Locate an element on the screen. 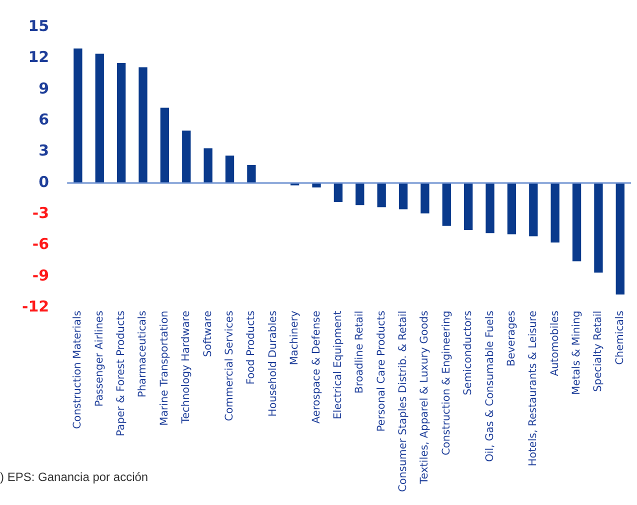 Image resolution: width=637 pixels, height=505 pixels. y-tick-label: -12 is located at coordinates (36, 307).